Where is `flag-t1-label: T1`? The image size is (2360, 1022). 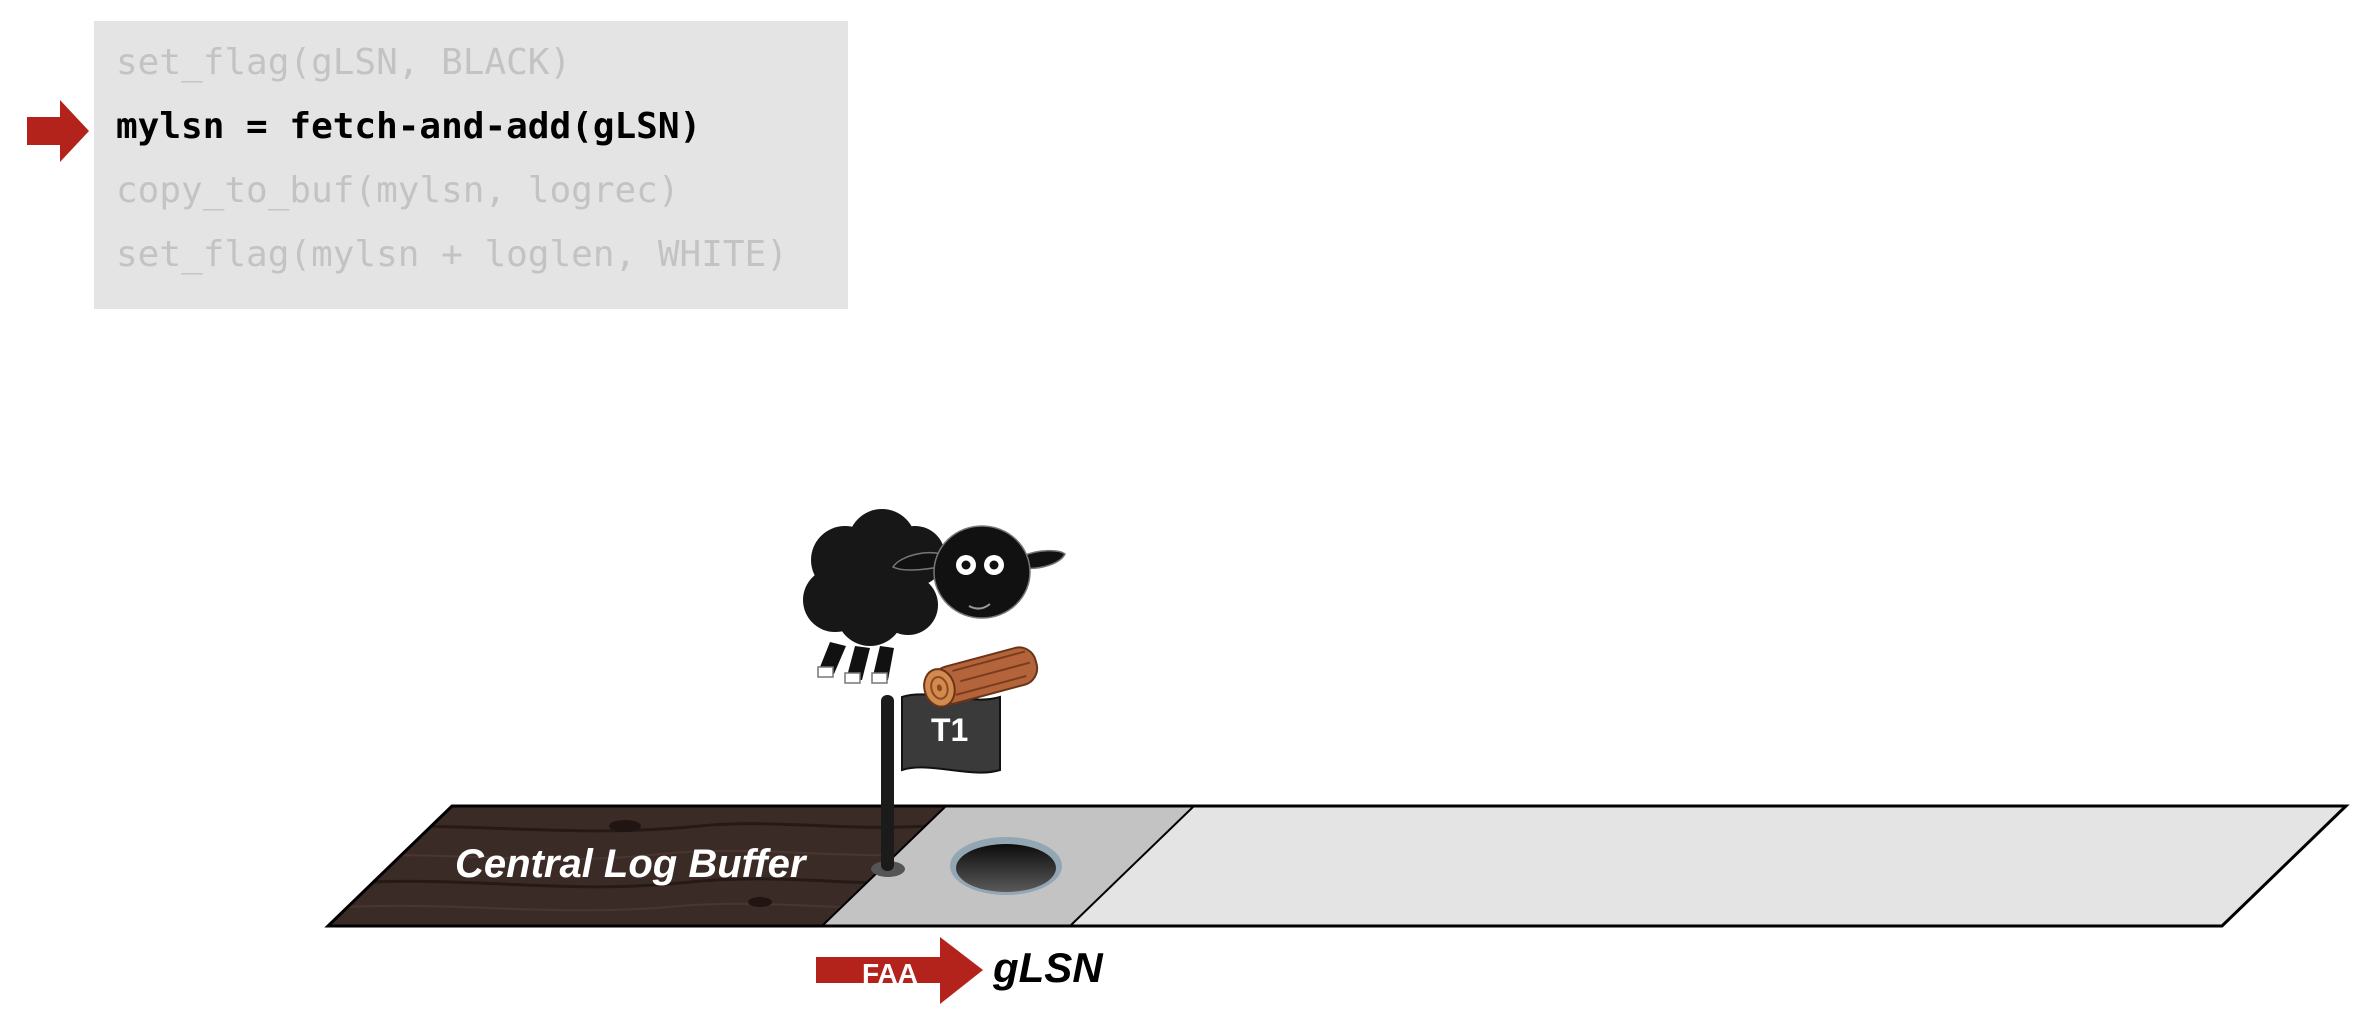 flag-t1-label: T1 is located at coordinates (950, 730).